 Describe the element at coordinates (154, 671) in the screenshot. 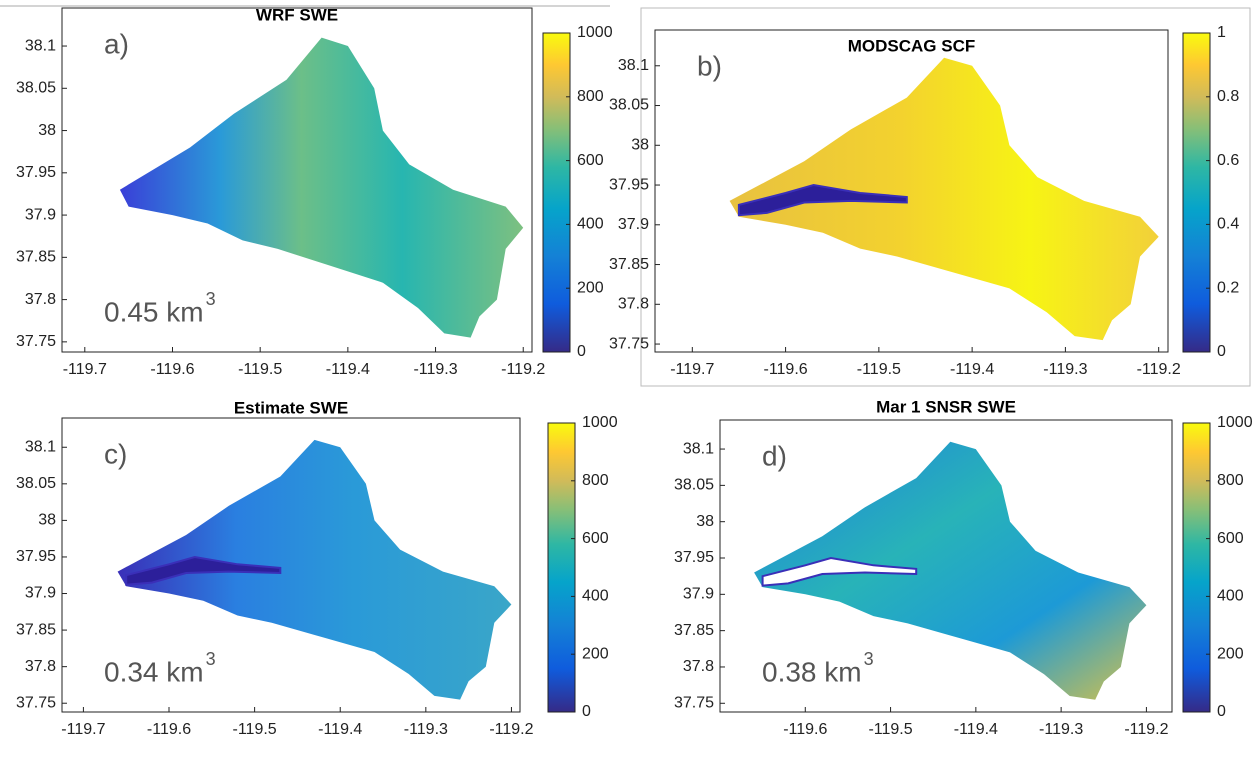

I see `volume-annotation: 0.34 km` at that location.